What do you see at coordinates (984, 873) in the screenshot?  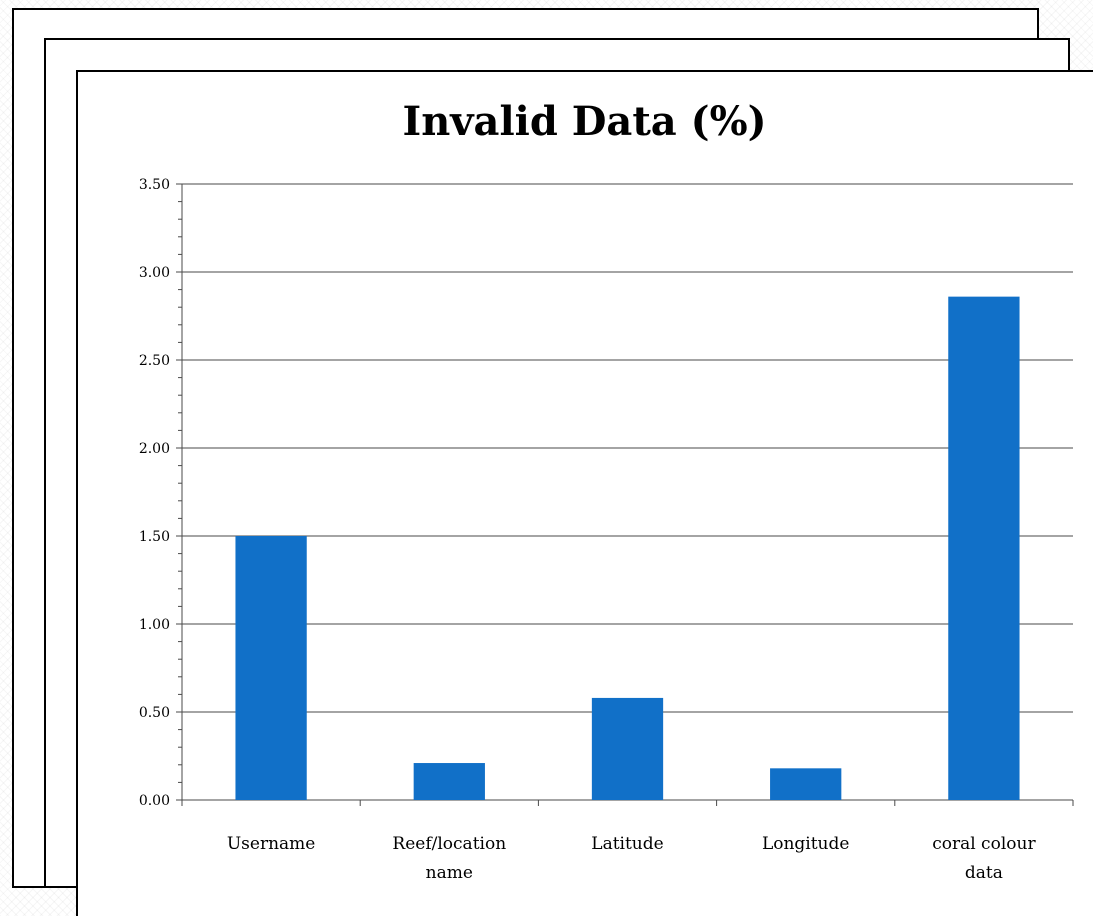 I see `x-category-label: data` at bounding box center [984, 873].